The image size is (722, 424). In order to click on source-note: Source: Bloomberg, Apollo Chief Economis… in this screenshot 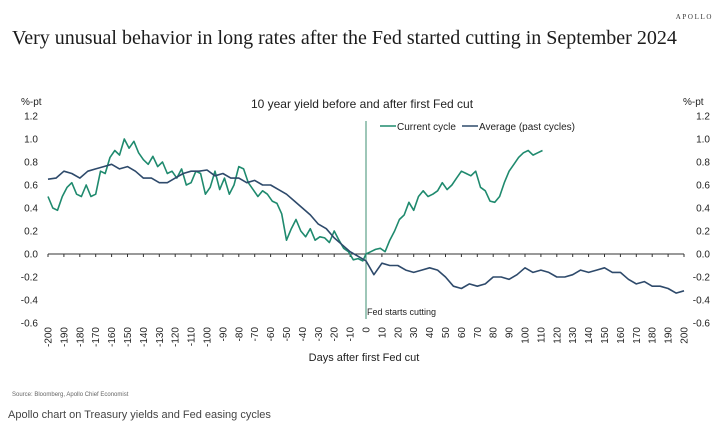, I will do `click(70, 395)`.